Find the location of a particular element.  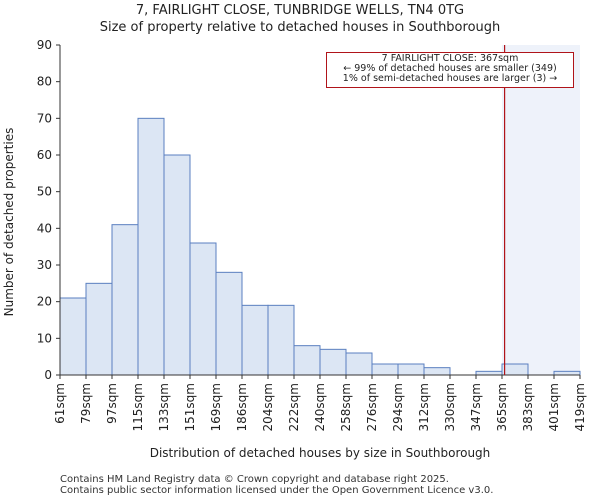

highlight-region is located at coordinates (541, 210).